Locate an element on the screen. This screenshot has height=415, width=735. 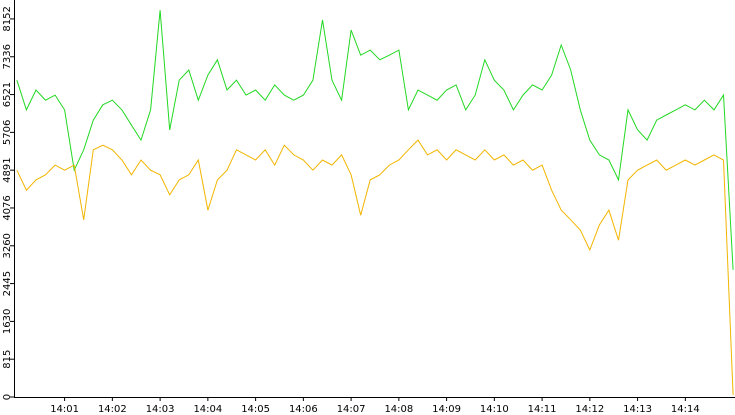
x-tick-label: 14:06 is located at coordinates (303, 409).